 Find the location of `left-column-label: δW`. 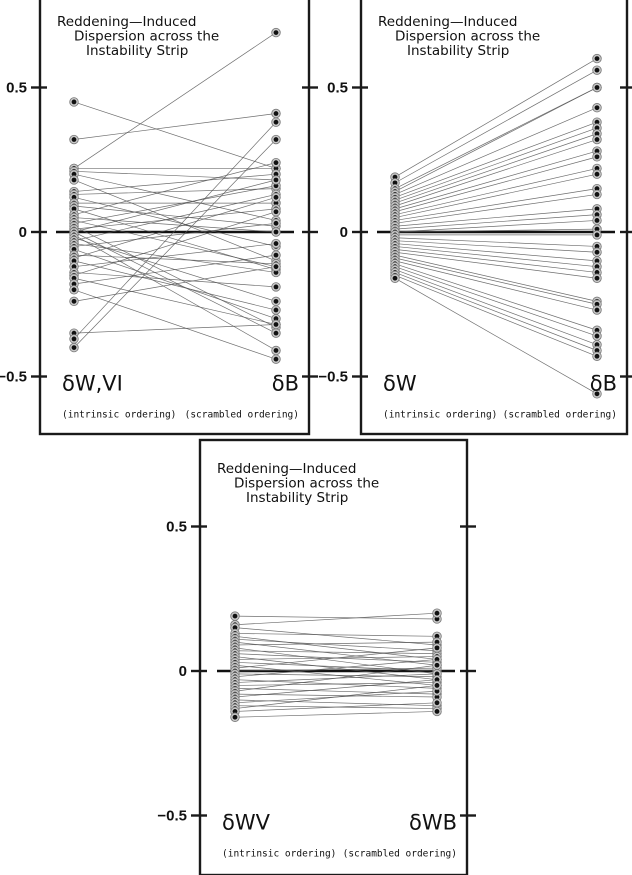

left-column-label: δW is located at coordinates (400, 384).